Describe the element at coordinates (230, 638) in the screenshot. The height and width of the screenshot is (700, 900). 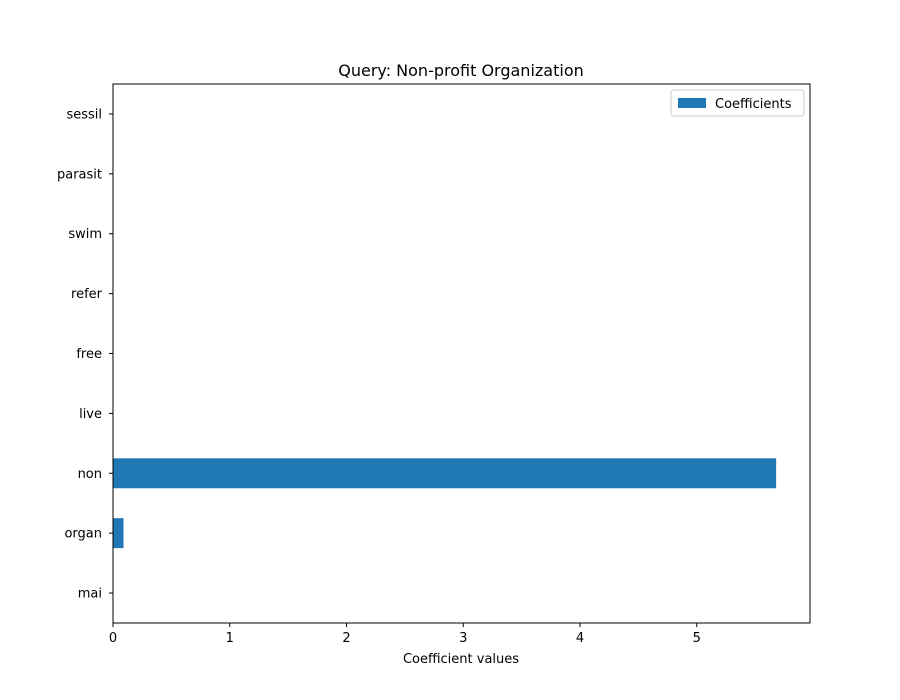
I see `x-tick-label-1: 1` at that location.